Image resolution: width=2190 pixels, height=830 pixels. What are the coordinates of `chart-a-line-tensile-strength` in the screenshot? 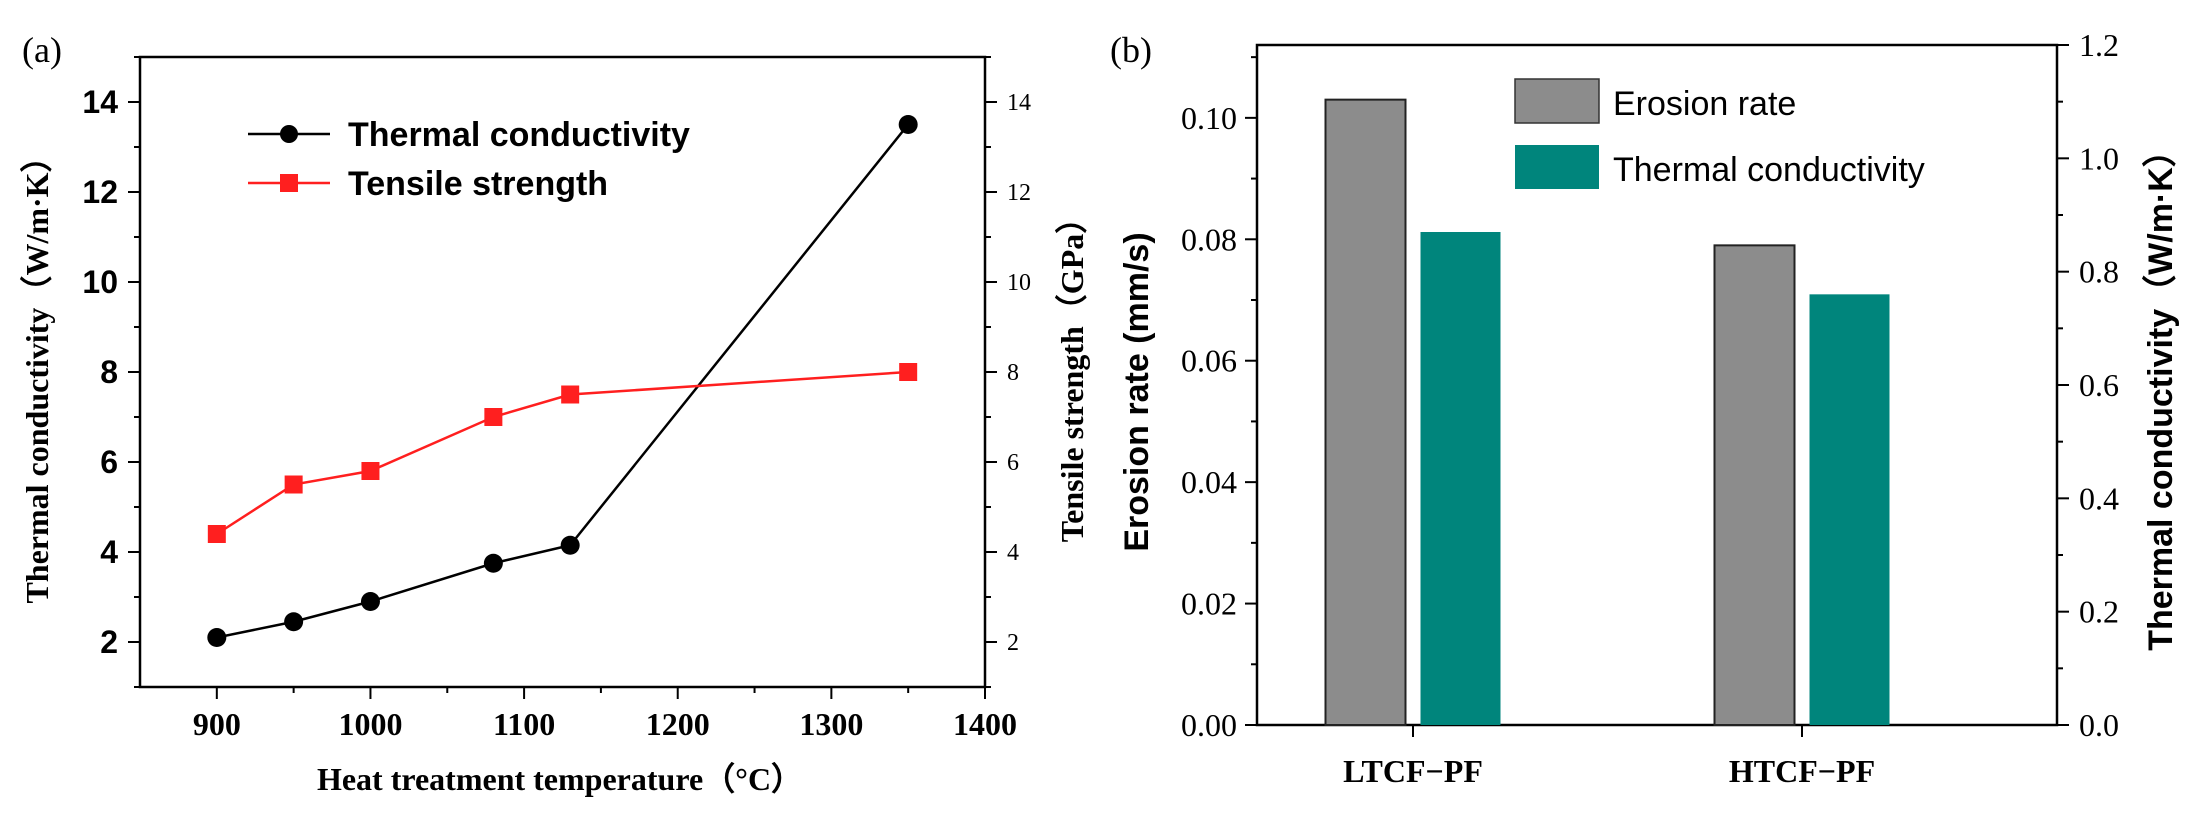 It's located at (562, 453).